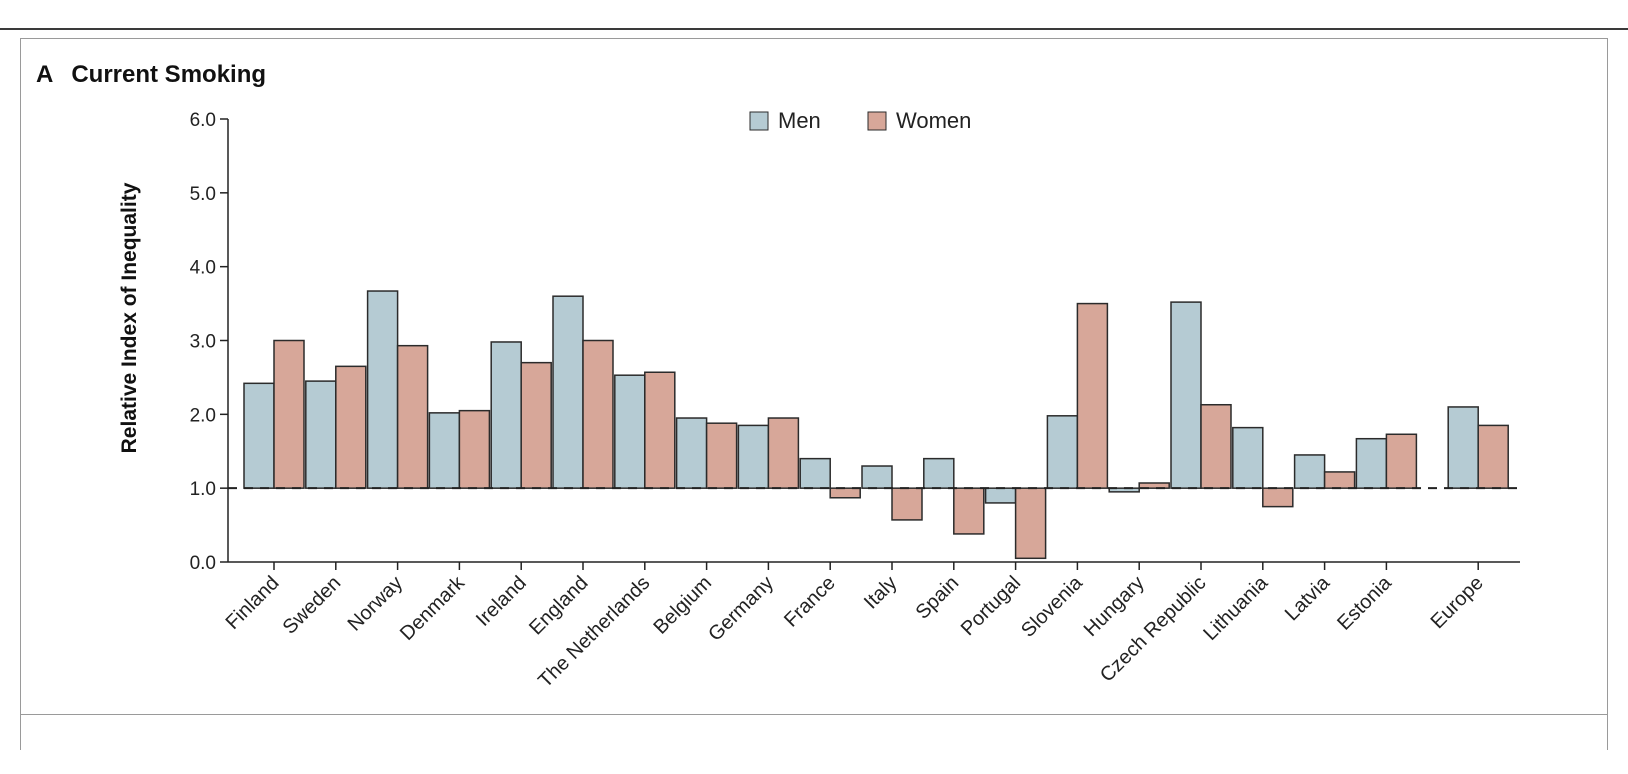 The image size is (1628, 774). I want to click on x-tick-label: Estonia, so click(1364, 602).